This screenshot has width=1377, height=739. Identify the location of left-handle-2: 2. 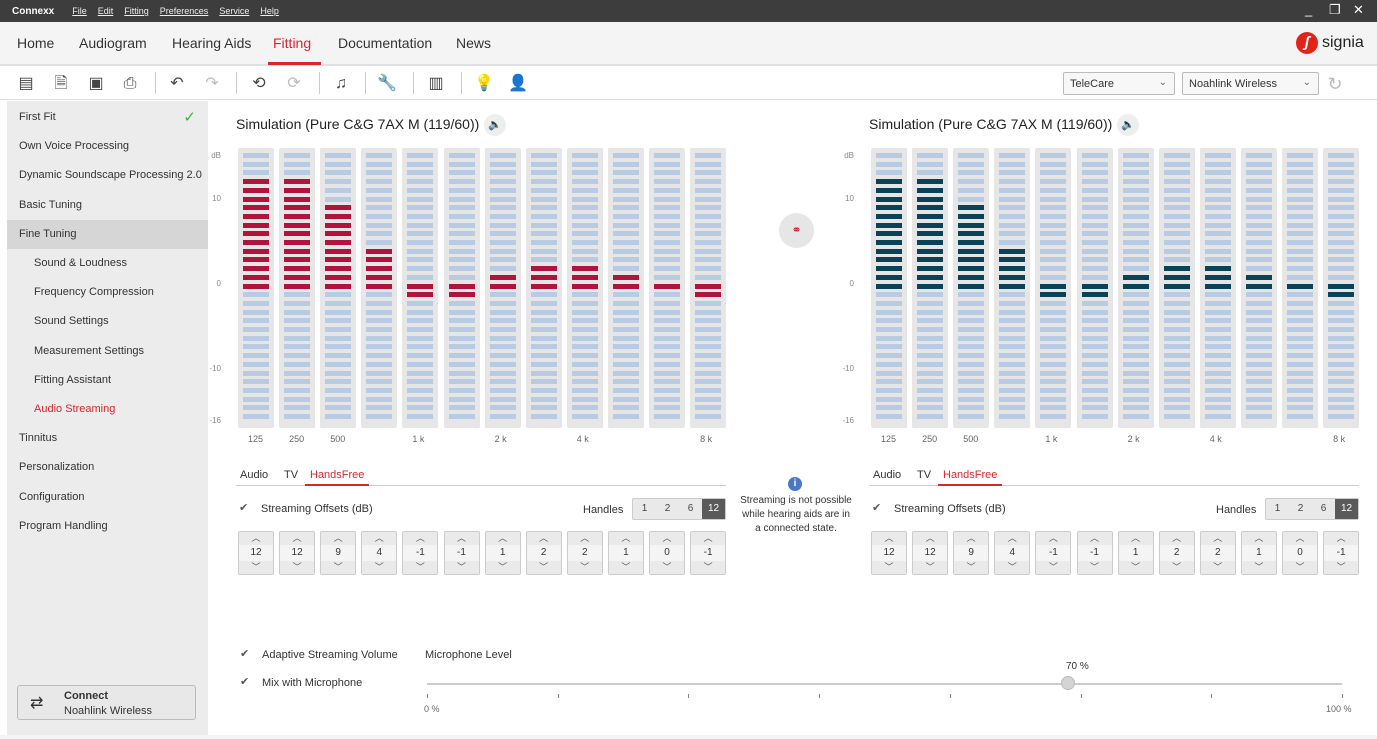
(1300, 508).